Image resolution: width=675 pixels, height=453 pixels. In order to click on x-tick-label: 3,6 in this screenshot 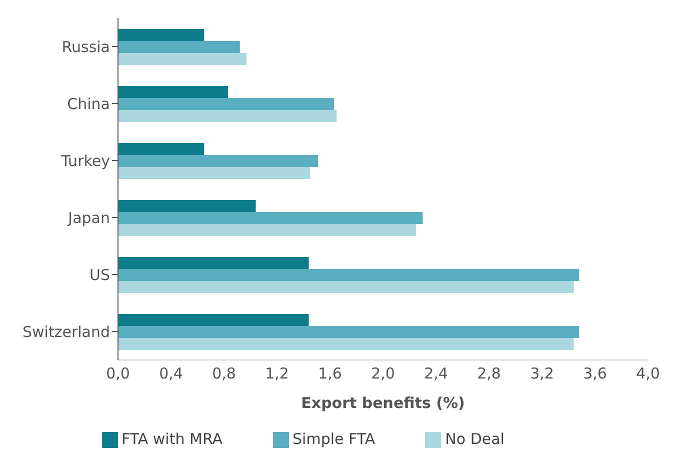, I will do `click(595, 373)`.